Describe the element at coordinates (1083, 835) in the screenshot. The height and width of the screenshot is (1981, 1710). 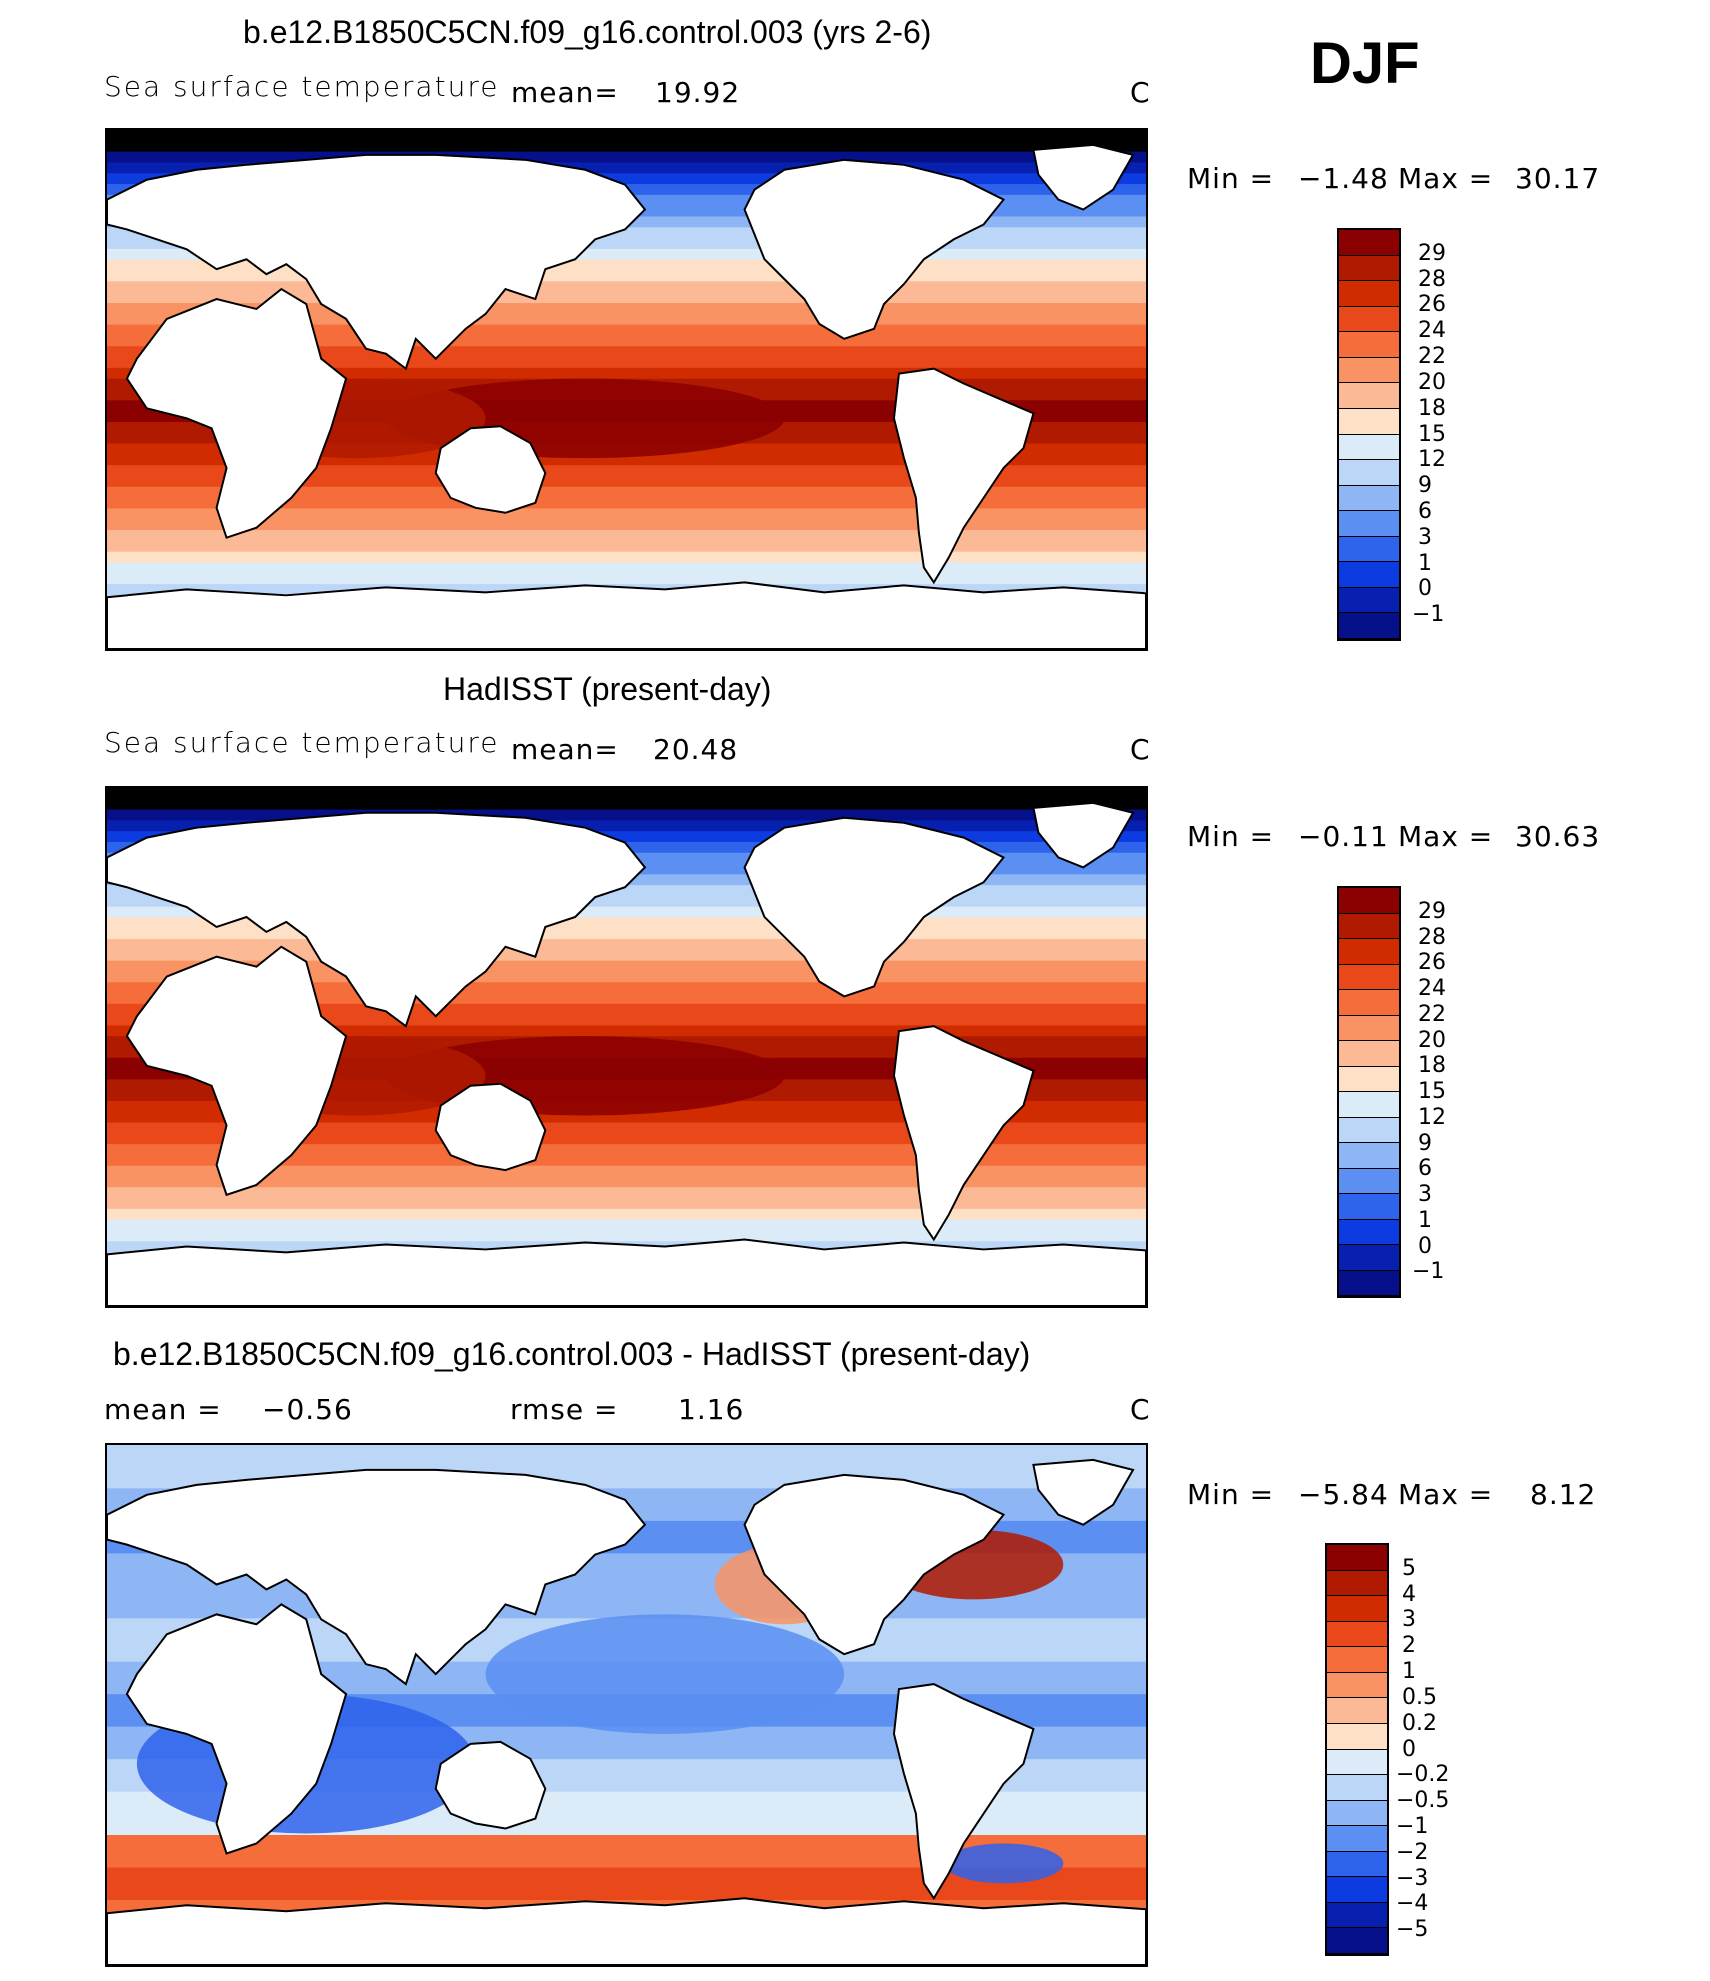
I see `continent-greenland` at that location.